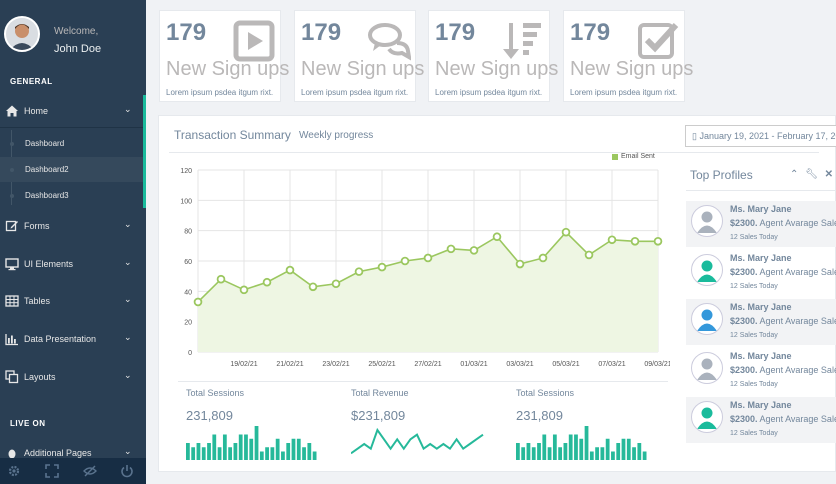  What do you see at coordinates (232, 135) in the screenshot?
I see `panel-title: Transaction Summary` at bounding box center [232, 135].